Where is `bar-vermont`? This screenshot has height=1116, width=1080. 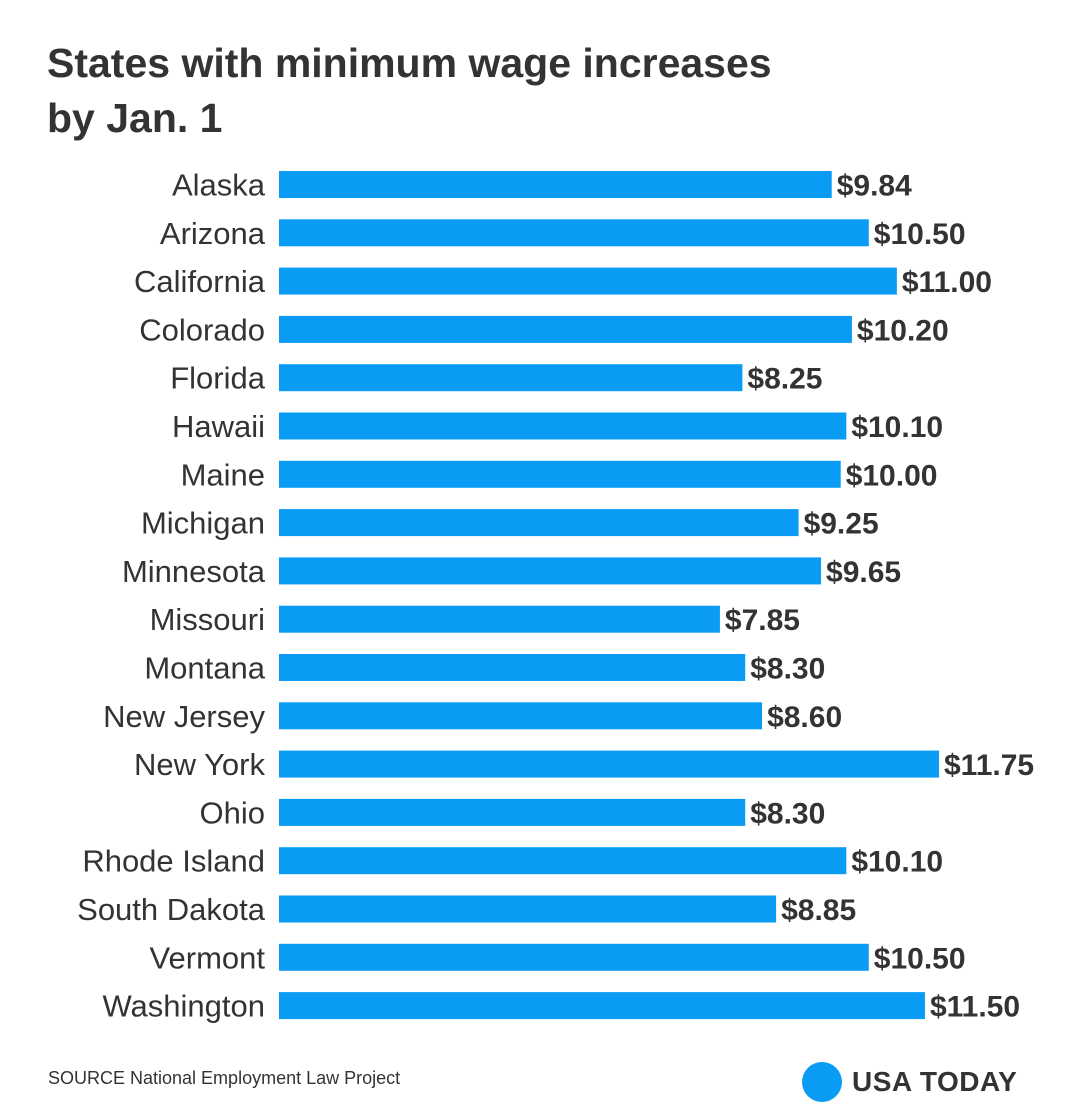
bar-vermont is located at coordinates (574, 957).